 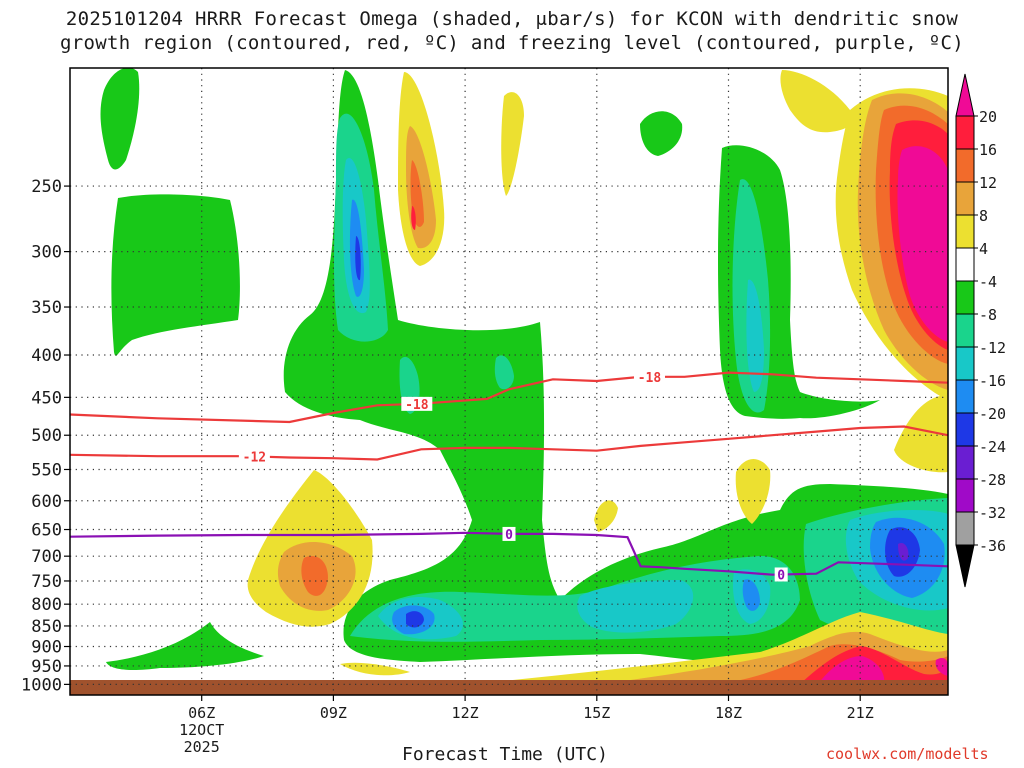 What do you see at coordinates (46, 667) in the screenshot?
I see `y-tick-label: 950` at bounding box center [46, 667].